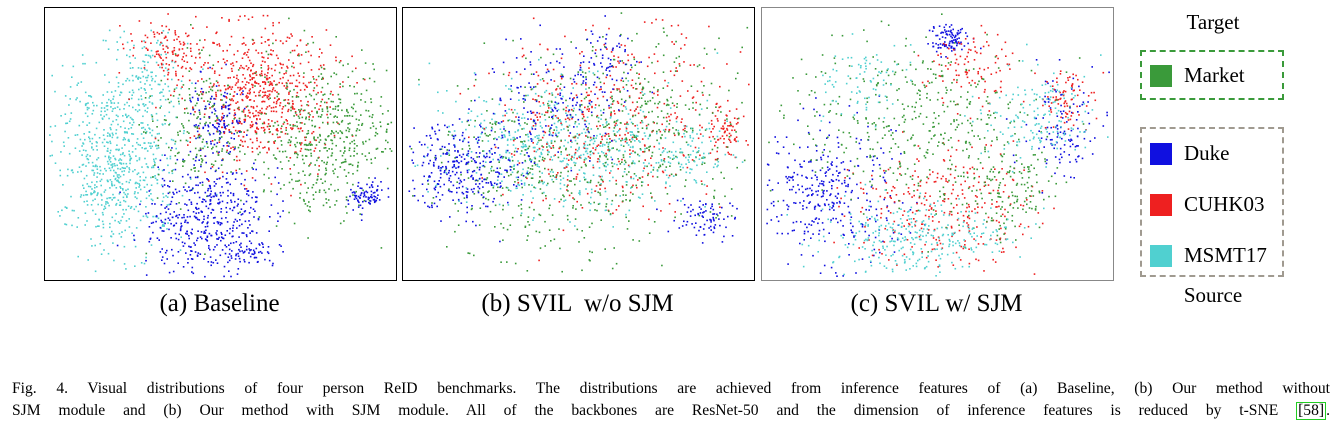  I want to click on legend-source-title: Source, so click(1213, 295).